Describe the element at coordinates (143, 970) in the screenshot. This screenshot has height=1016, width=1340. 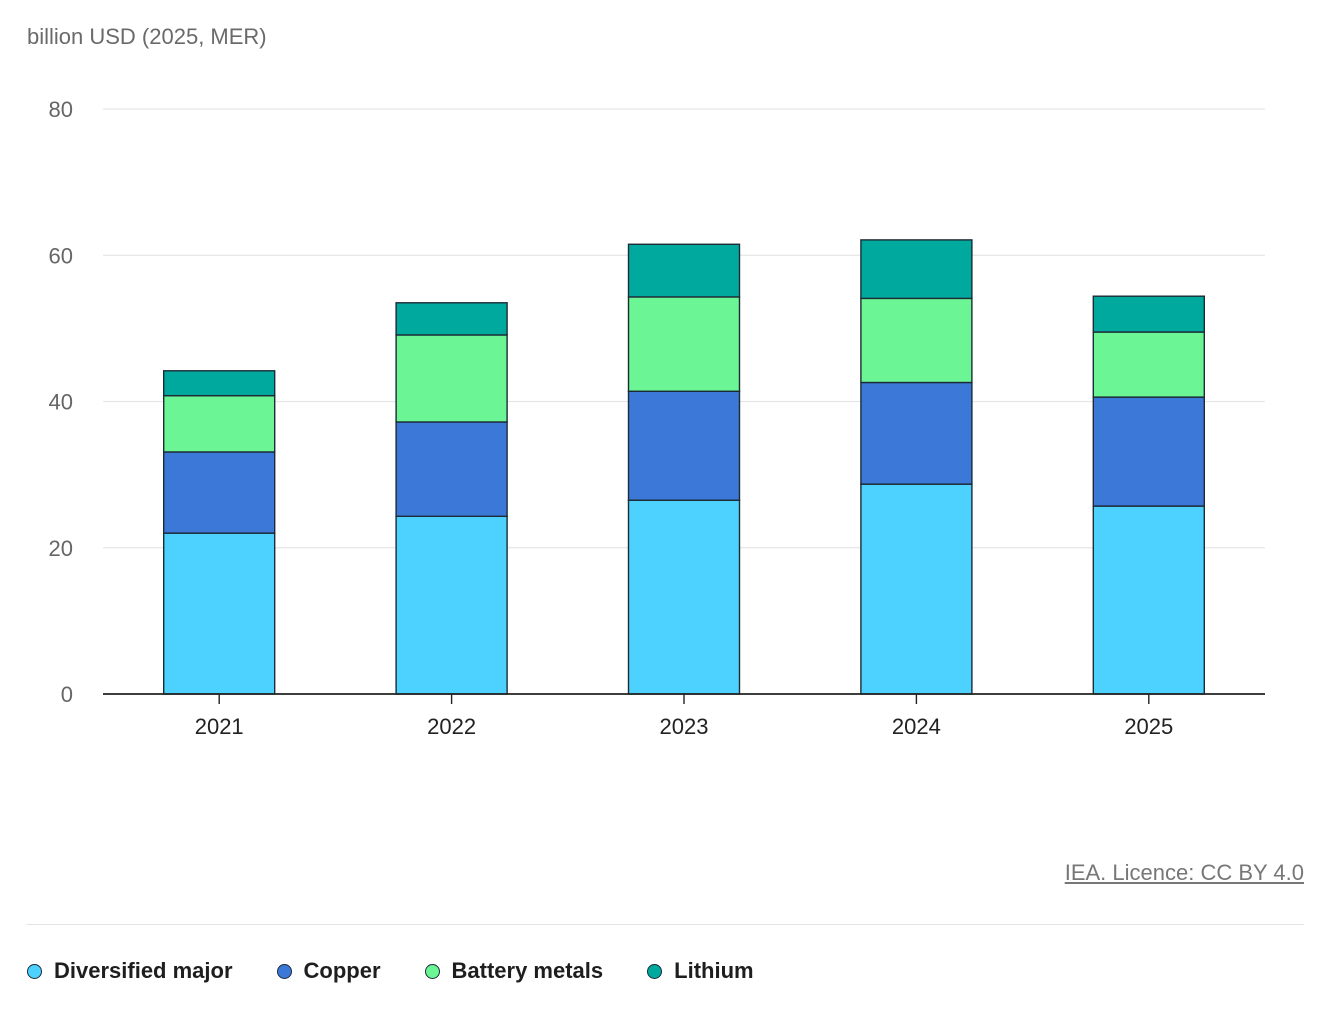
I see `legend-label: Diversified major` at that location.